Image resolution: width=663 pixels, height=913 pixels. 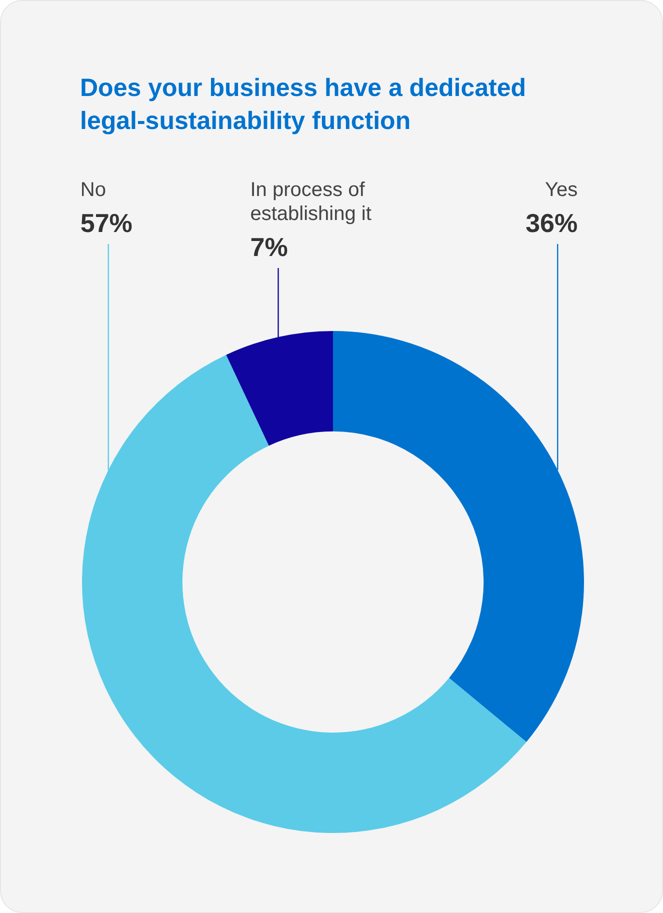 What do you see at coordinates (93, 190) in the screenshot?
I see `slice-label: No` at bounding box center [93, 190].